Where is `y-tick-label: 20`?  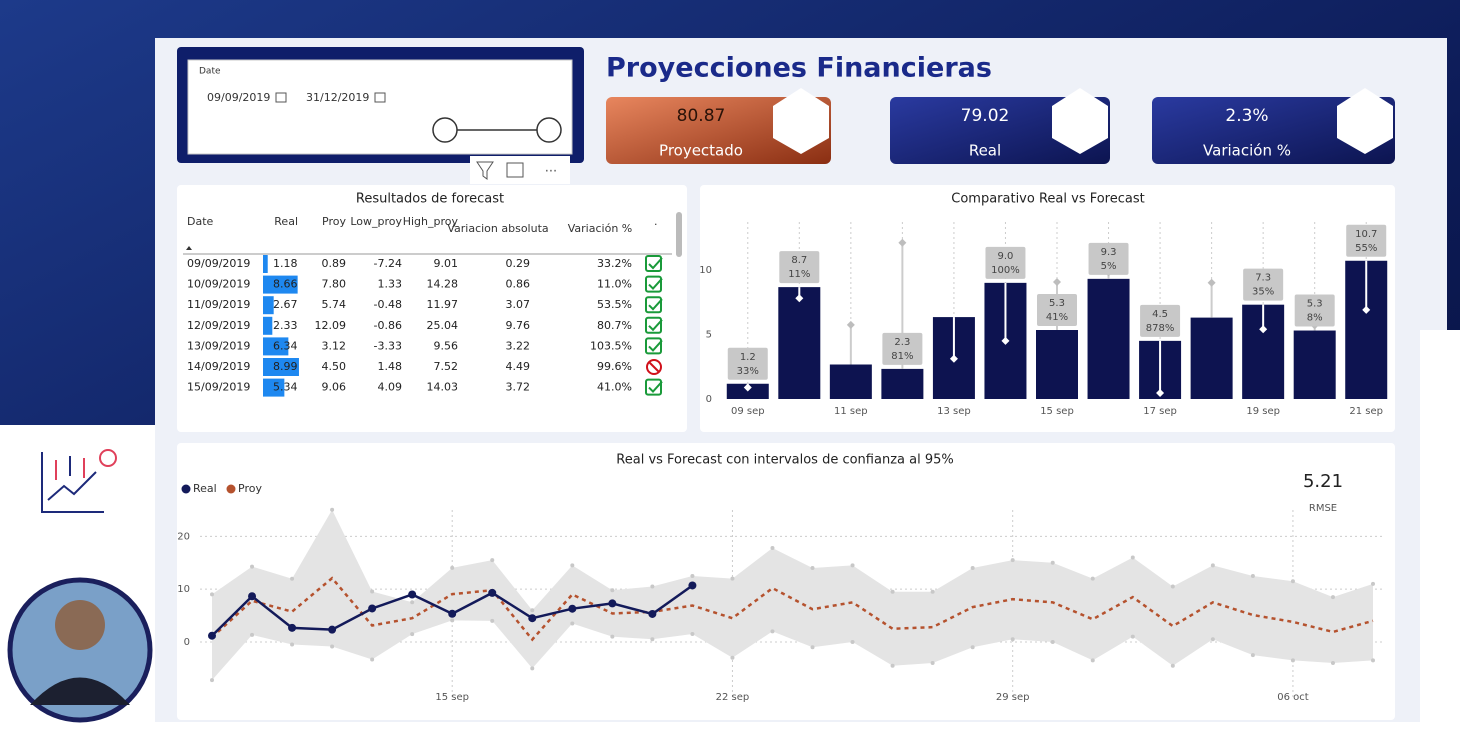 y-tick-label: 20 is located at coordinates (183, 536).